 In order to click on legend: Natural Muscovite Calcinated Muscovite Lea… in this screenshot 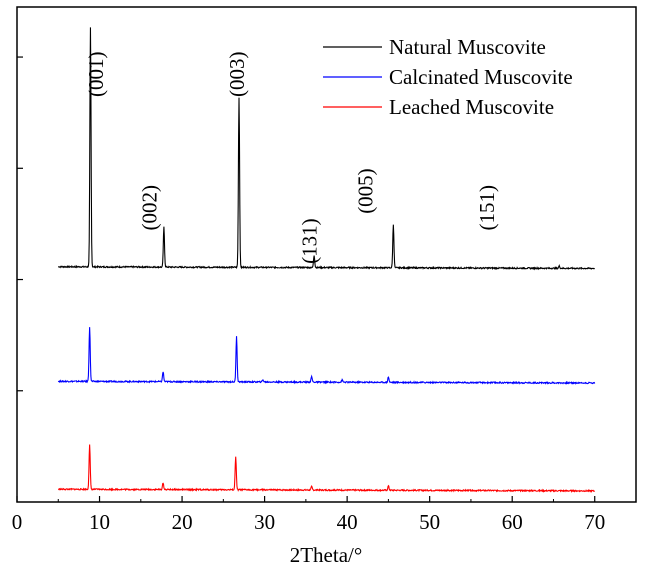, I will do `click(448, 77)`.